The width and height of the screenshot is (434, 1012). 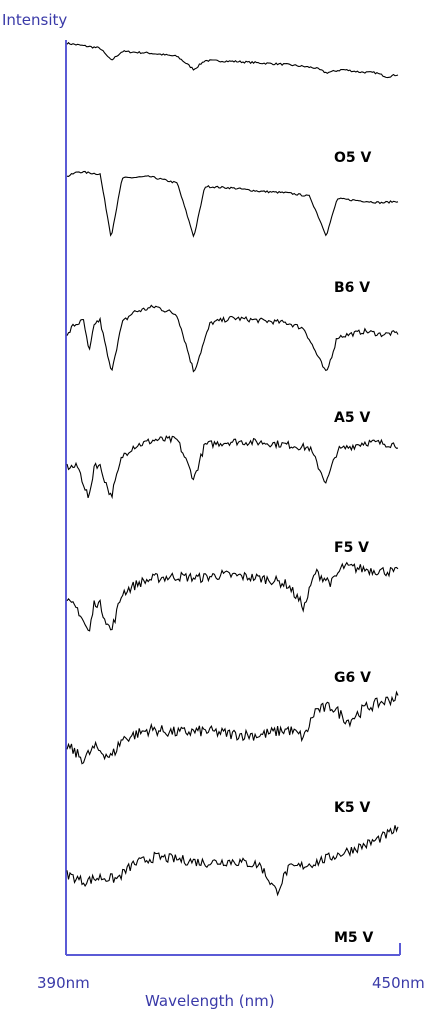 What do you see at coordinates (352, 678) in the screenshot?
I see `spectral-class-label: G6 V` at bounding box center [352, 678].